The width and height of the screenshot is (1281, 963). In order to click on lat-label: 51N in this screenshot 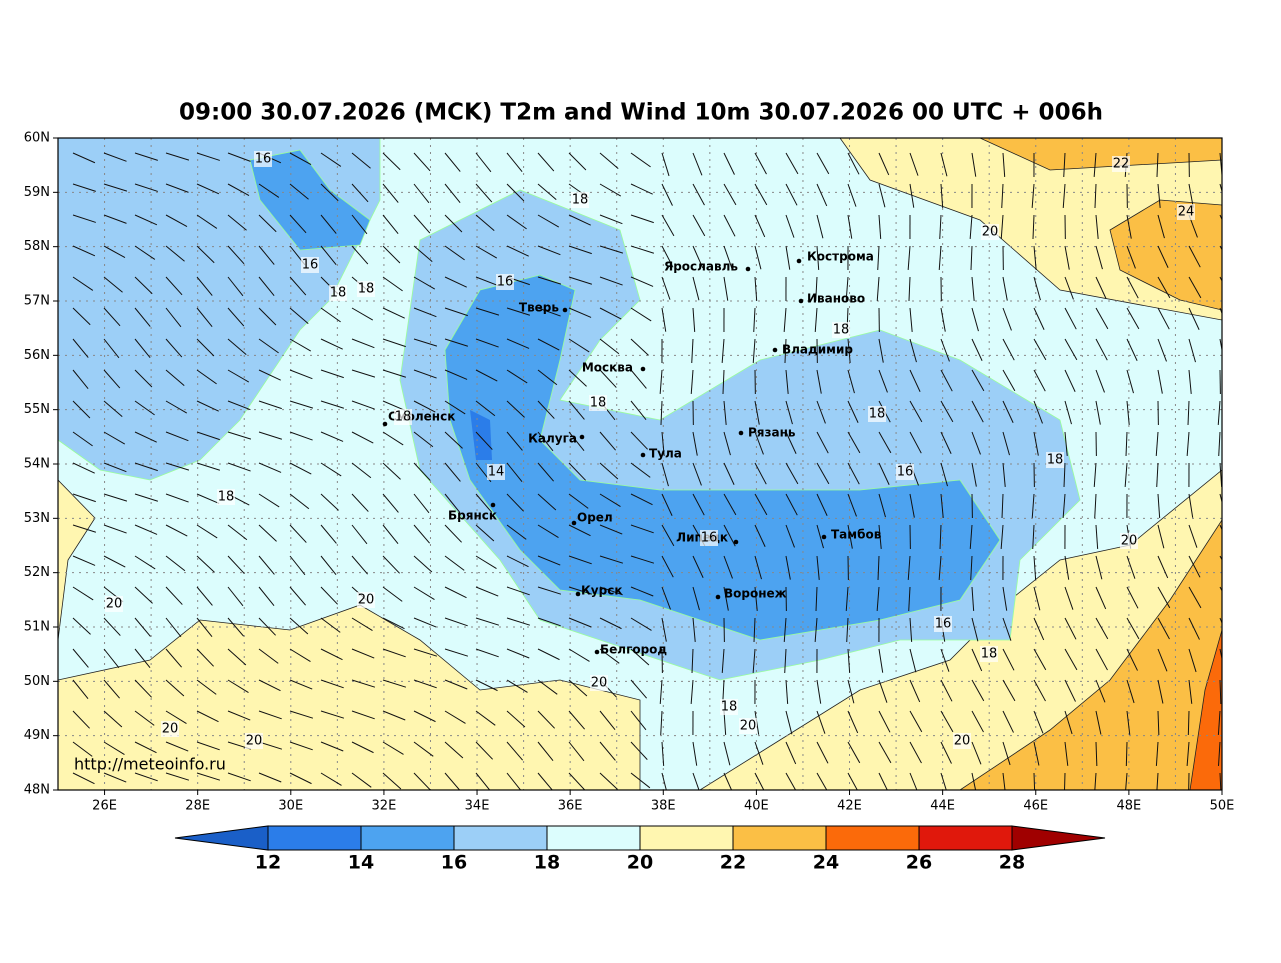, I will do `click(37, 627)`.